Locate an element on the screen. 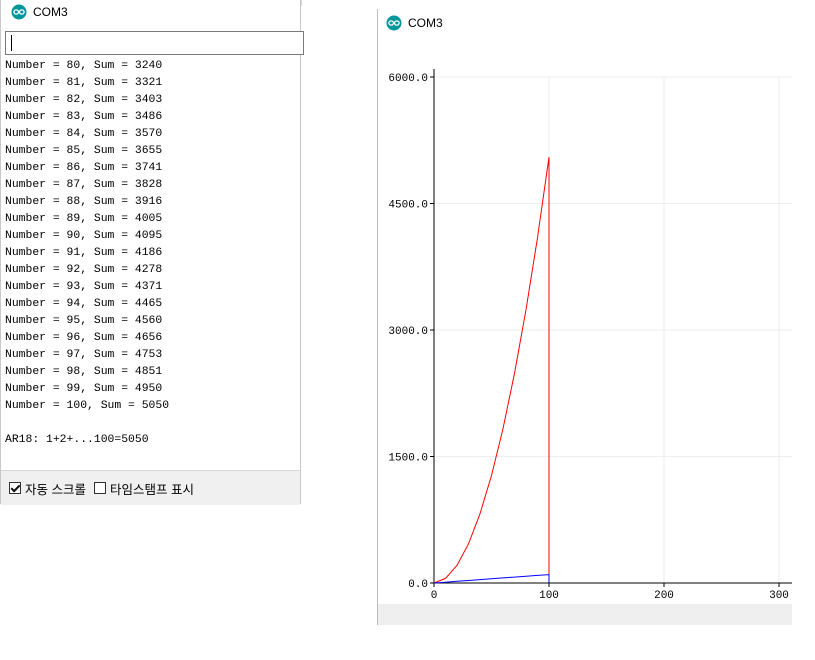 The height and width of the screenshot is (660, 815). log-blank-line is located at coordinates (151, 423).